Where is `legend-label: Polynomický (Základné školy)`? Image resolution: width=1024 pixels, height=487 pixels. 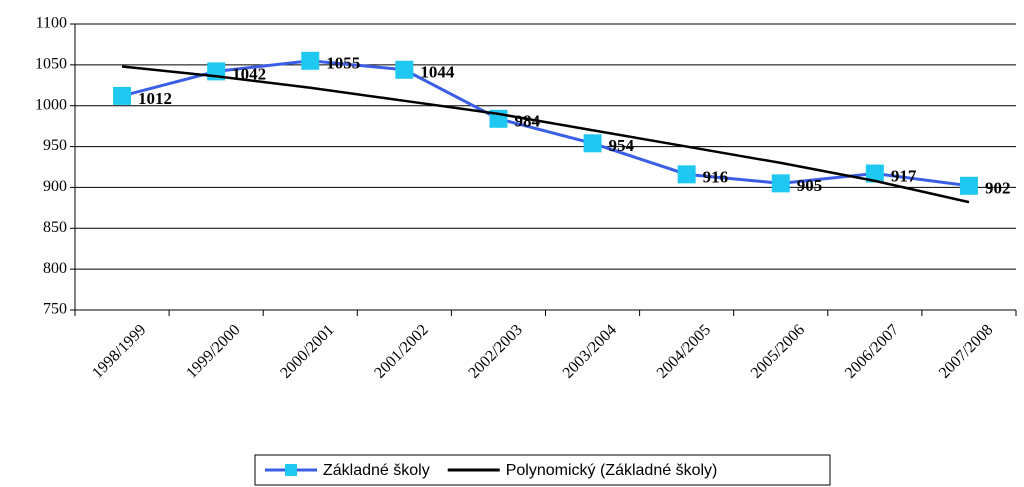 legend-label: Polynomický (Základné školy) is located at coordinates (612, 470).